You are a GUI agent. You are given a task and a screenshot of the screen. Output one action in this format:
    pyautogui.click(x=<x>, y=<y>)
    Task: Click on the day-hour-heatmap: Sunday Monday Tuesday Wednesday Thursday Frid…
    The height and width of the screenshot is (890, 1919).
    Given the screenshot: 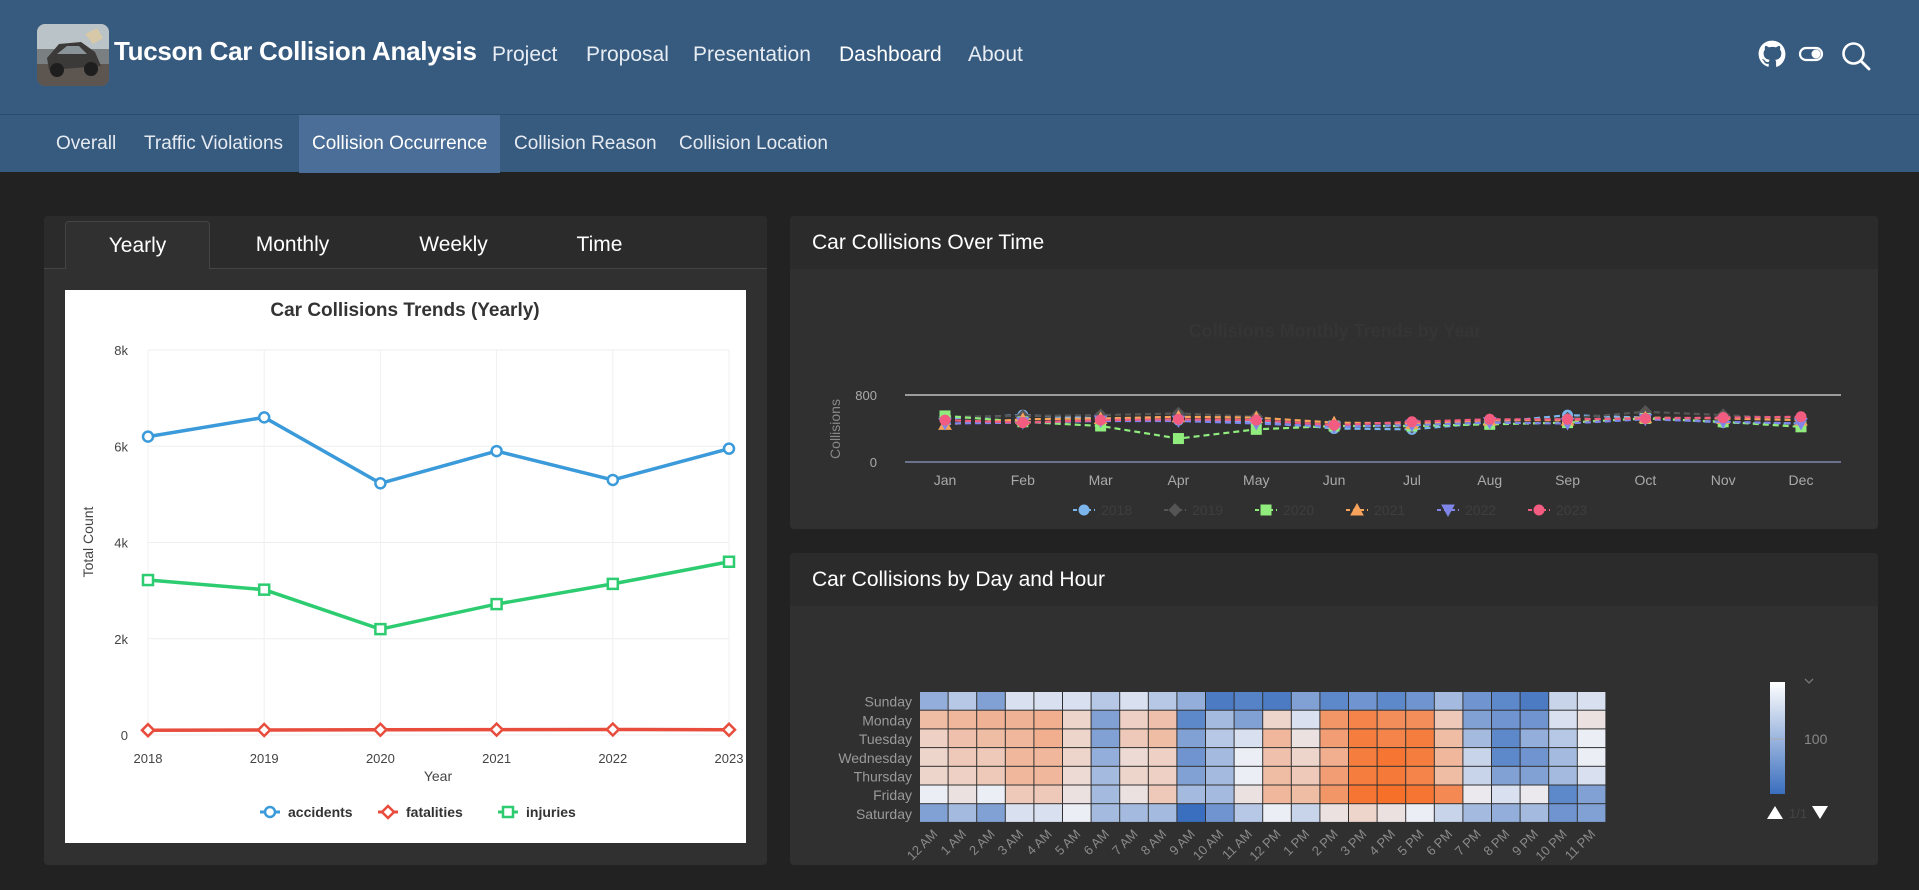 What is the action you would take?
    pyautogui.click(x=1333, y=771)
    